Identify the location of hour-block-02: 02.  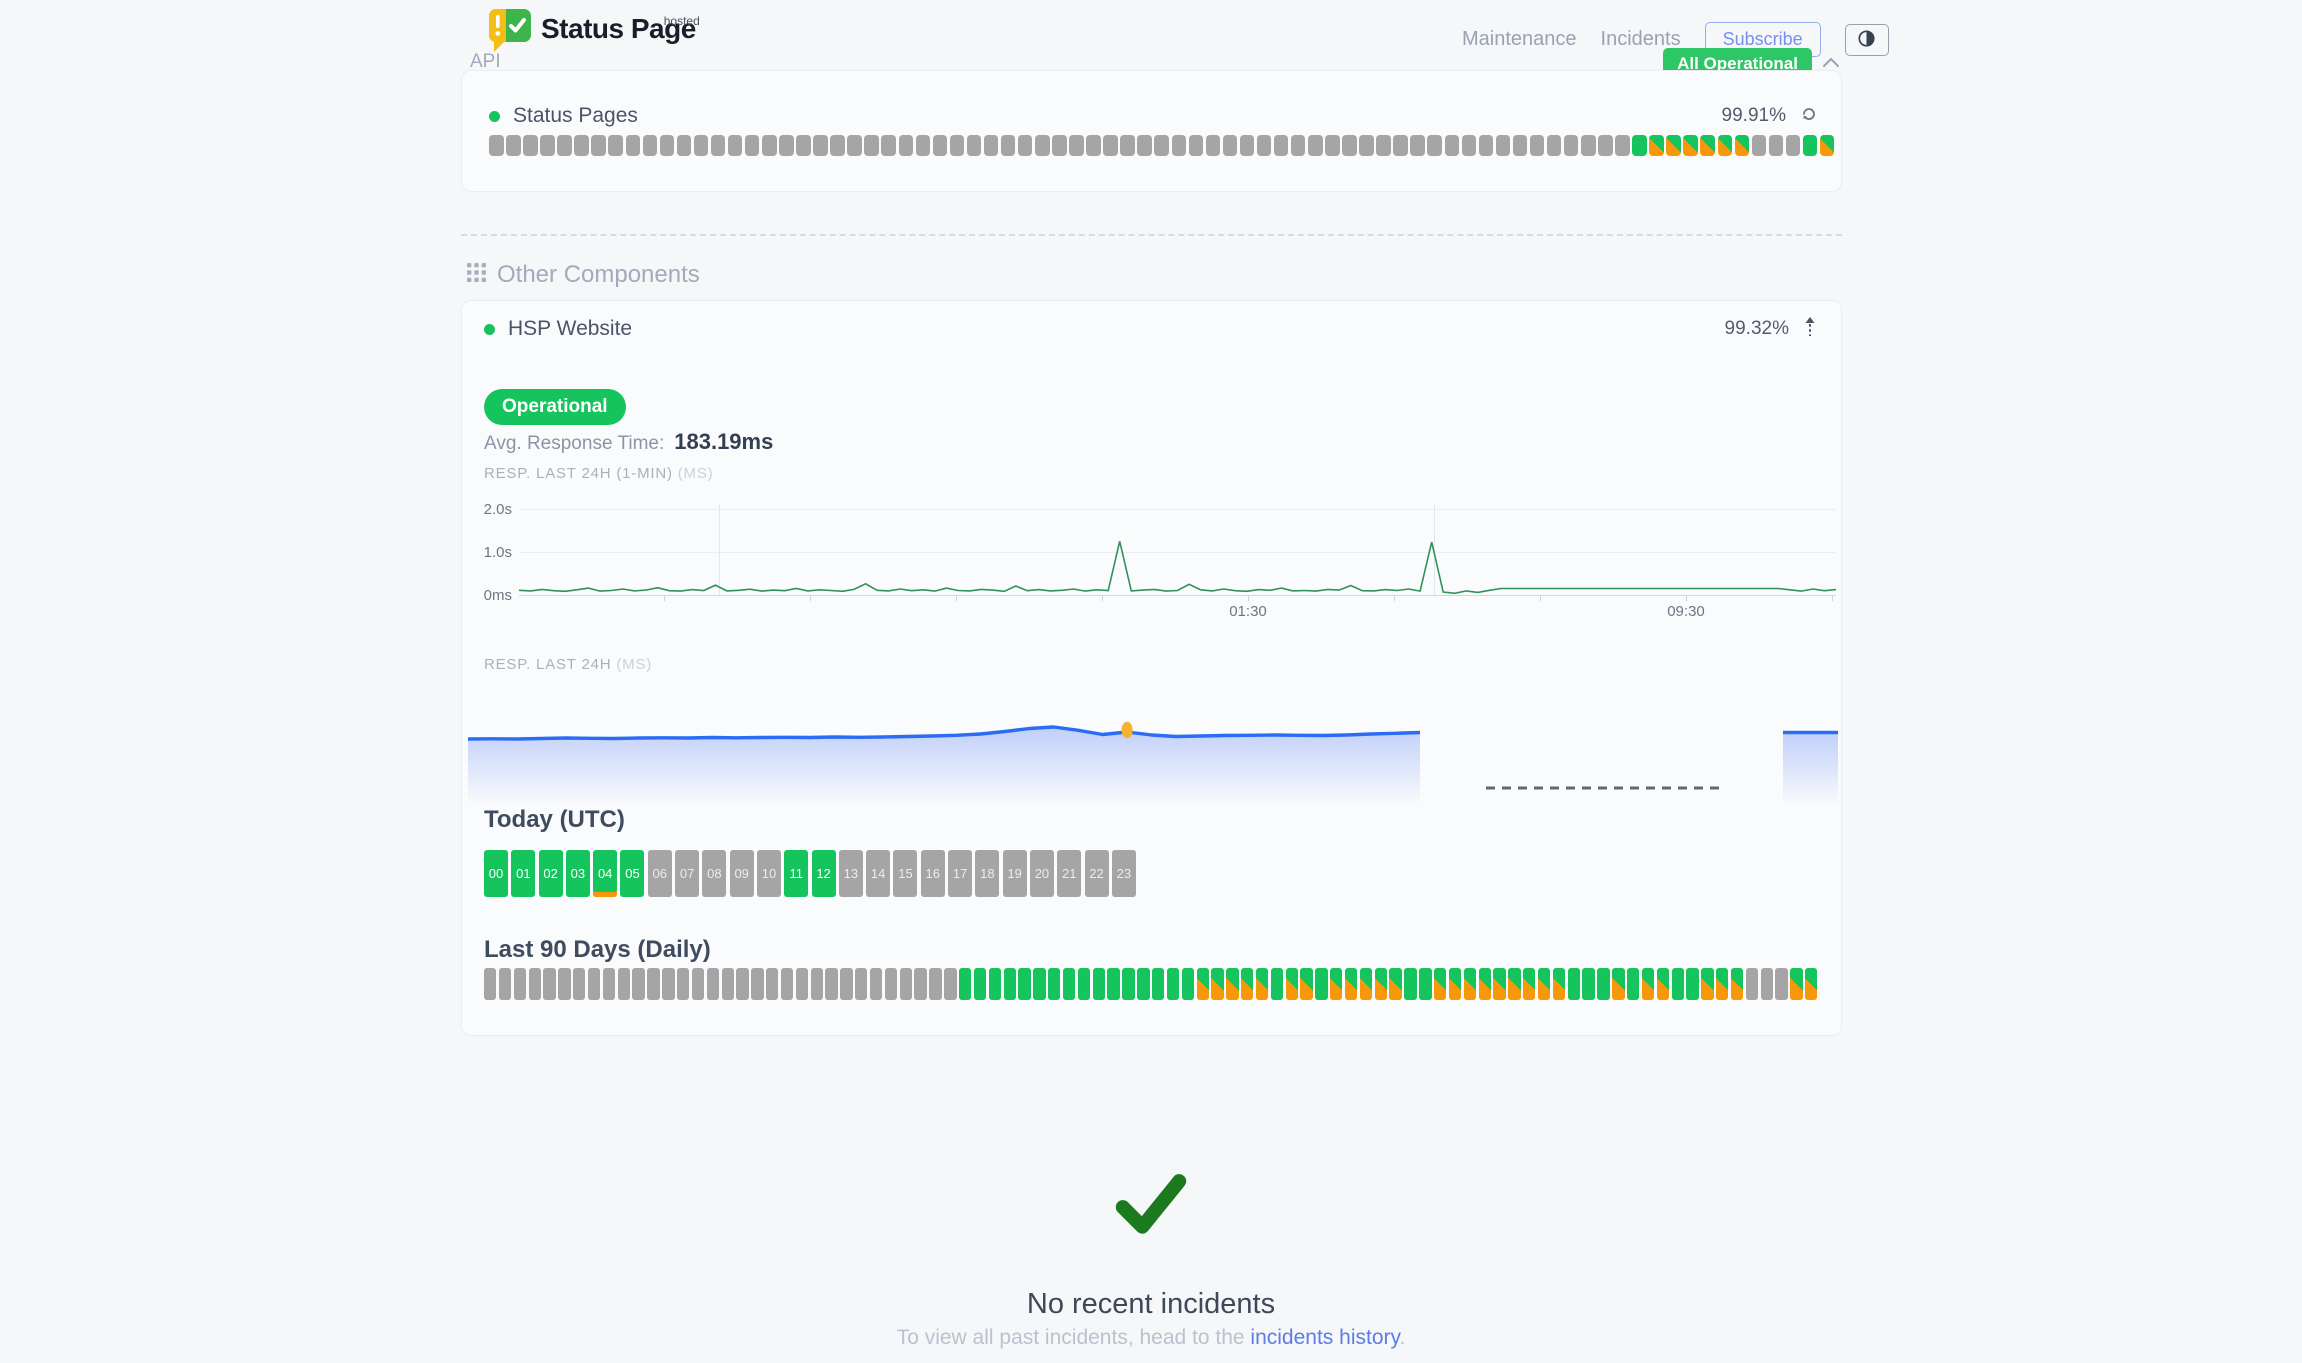
(550, 873).